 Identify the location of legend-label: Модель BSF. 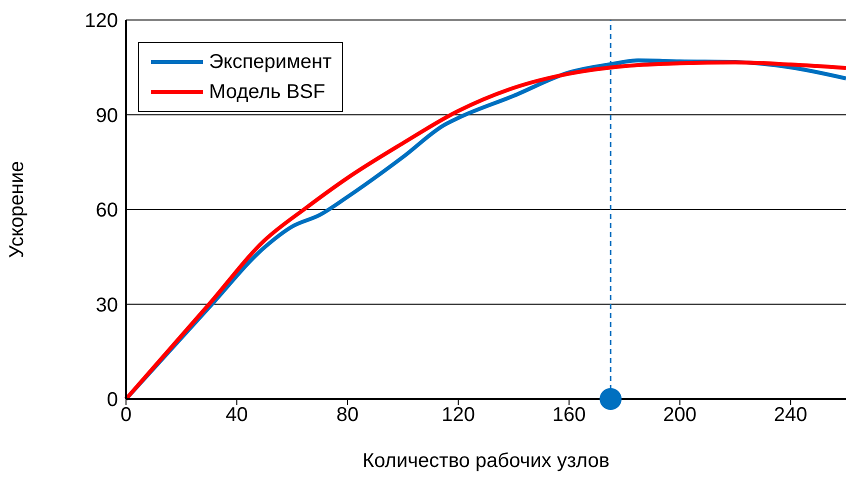
(267, 92).